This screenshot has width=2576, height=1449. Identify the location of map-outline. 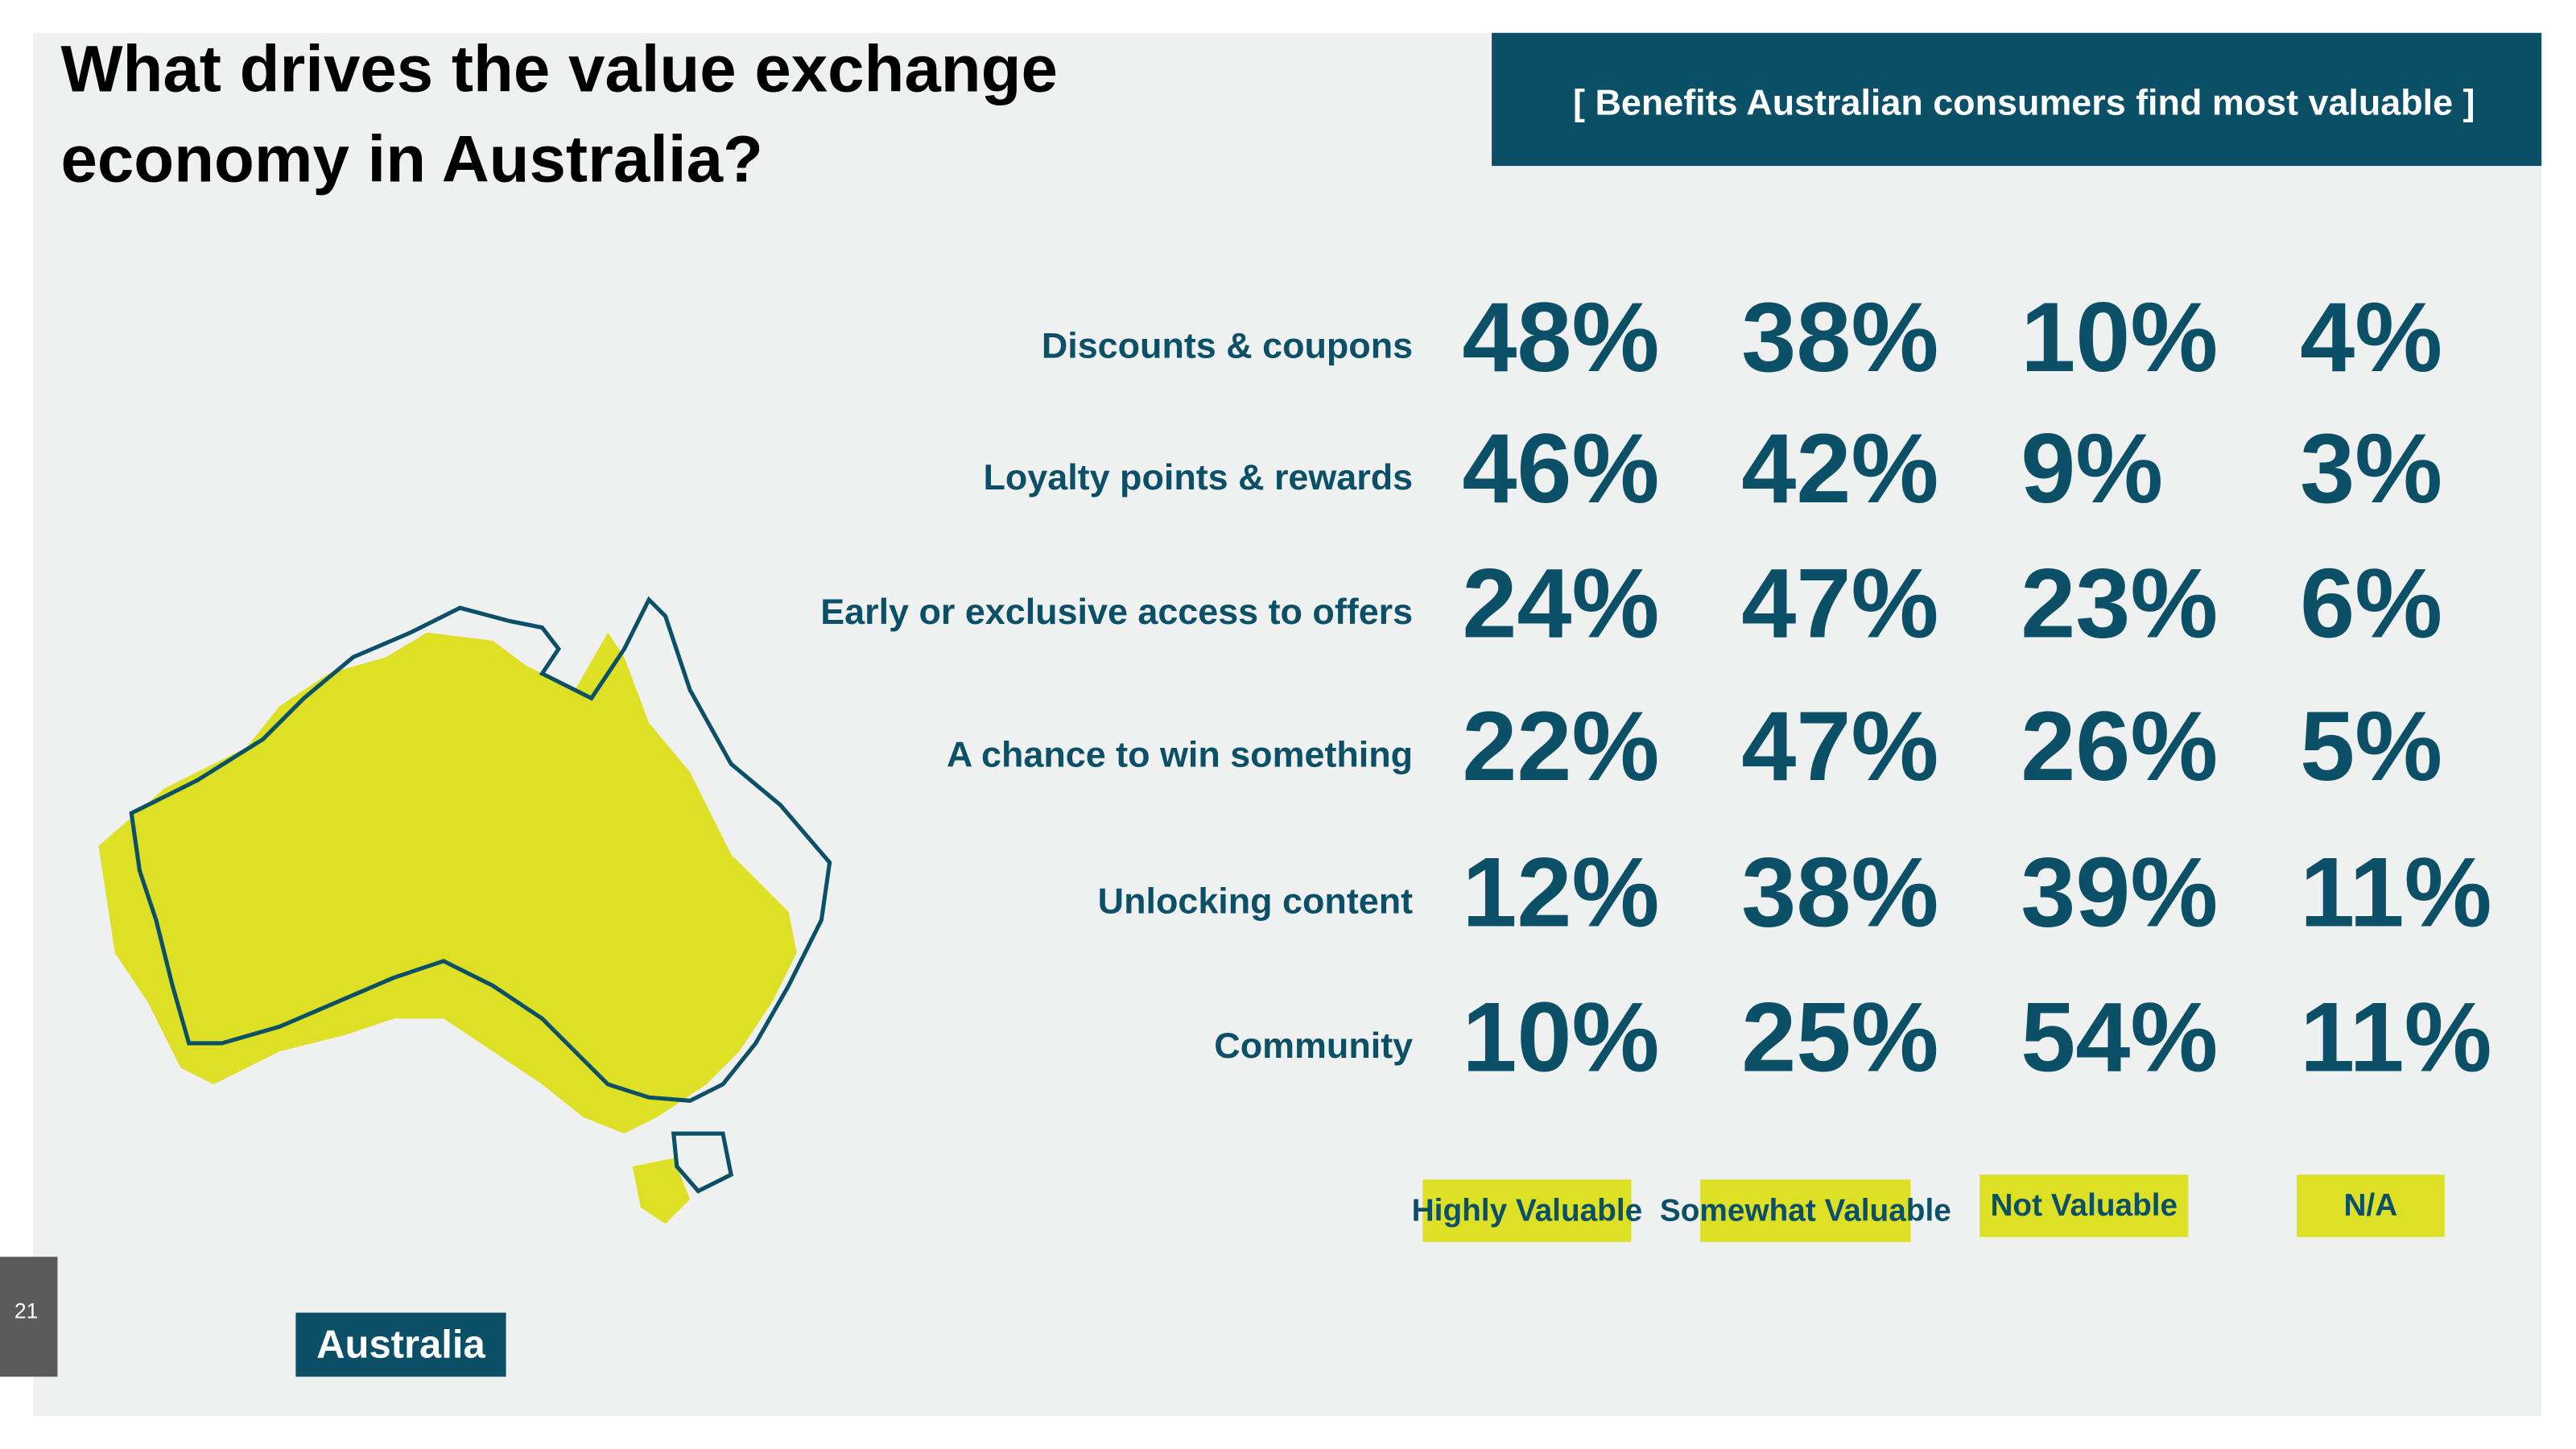
(480, 895).